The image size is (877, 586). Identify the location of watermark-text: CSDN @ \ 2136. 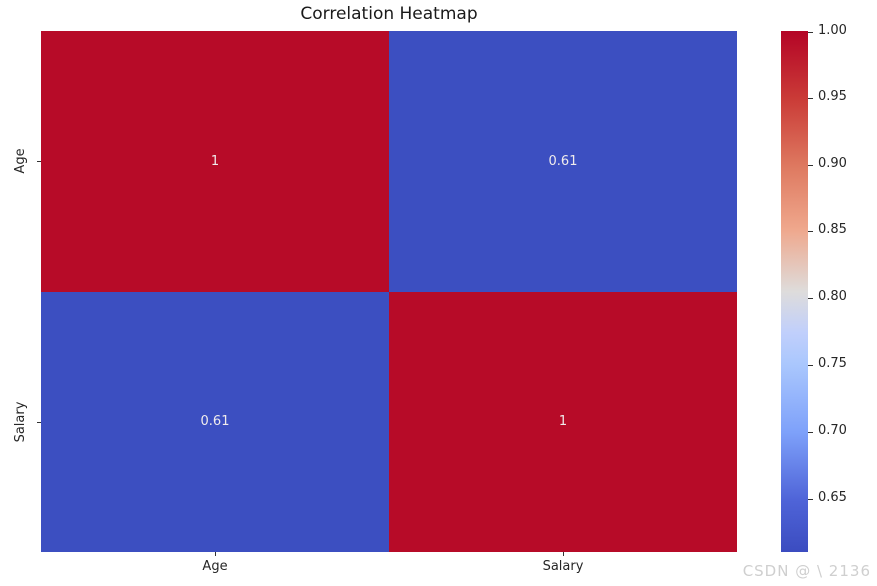
(806, 571).